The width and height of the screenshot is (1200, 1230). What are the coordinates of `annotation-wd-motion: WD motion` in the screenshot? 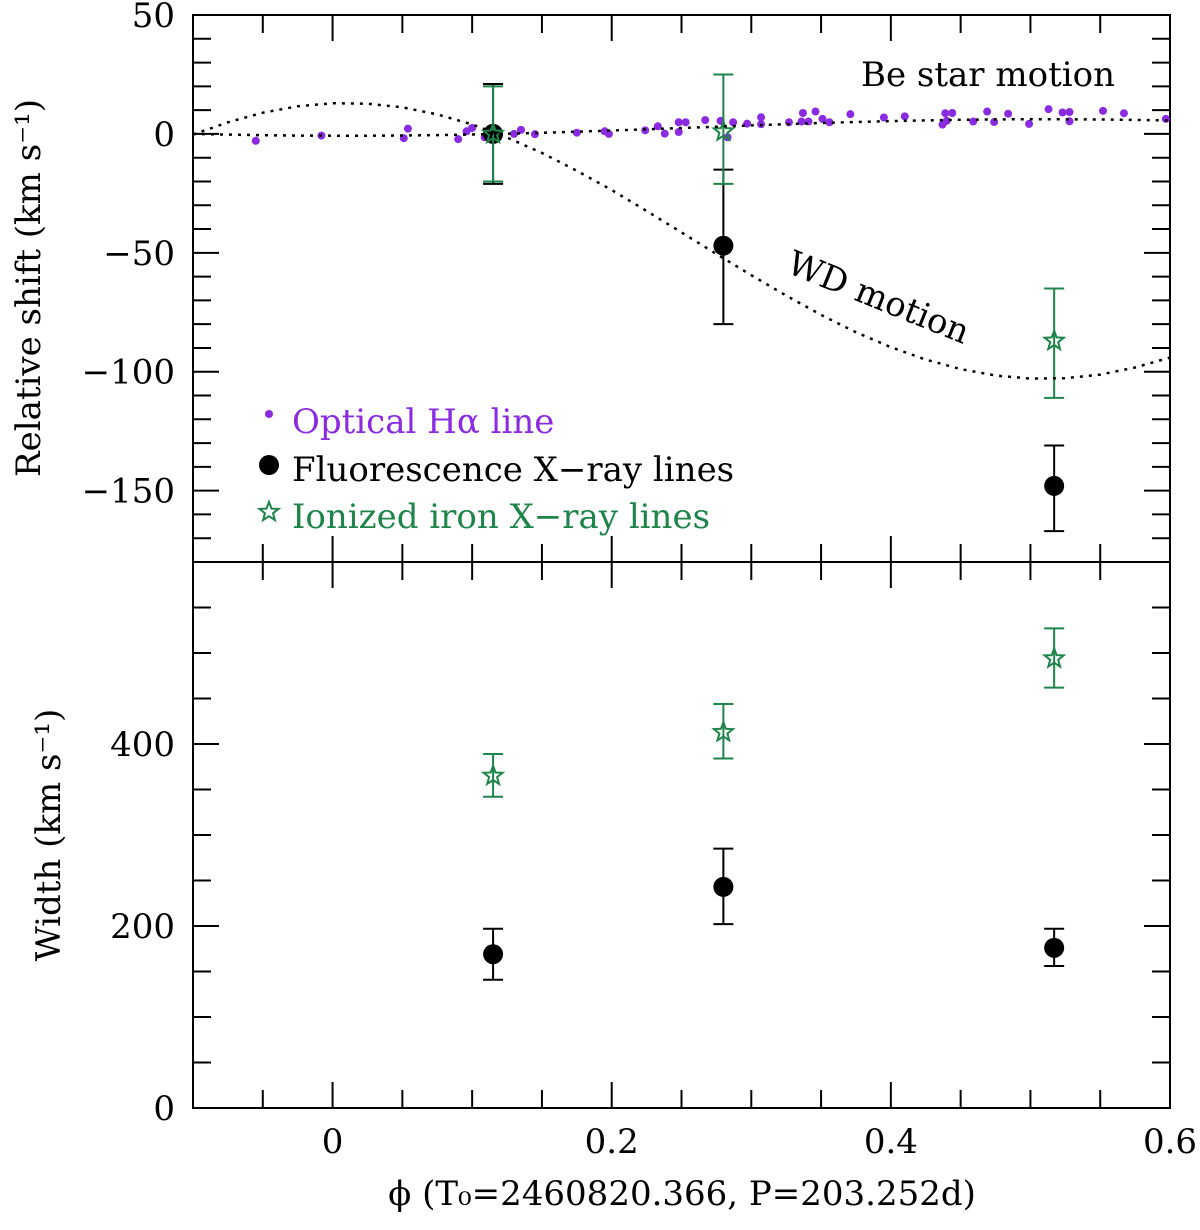 It's located at (879, 297).